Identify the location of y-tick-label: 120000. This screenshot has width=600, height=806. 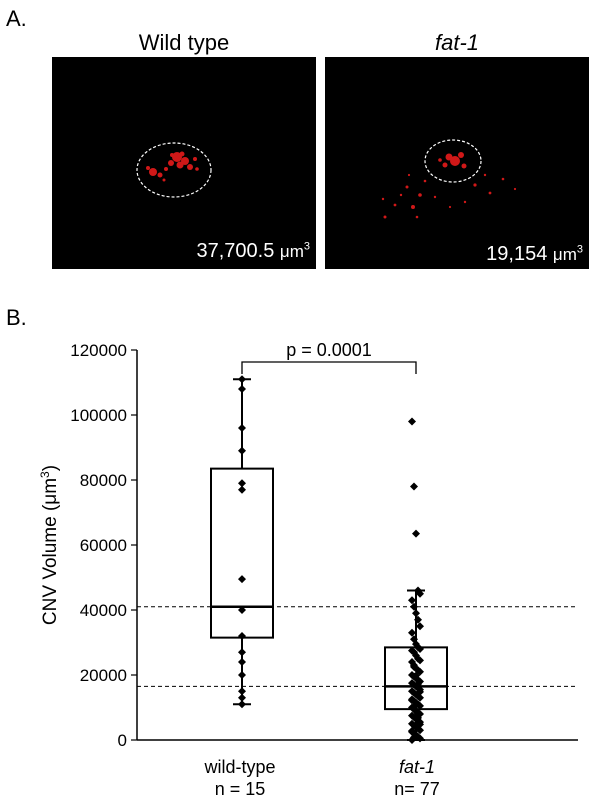
(98, 350).